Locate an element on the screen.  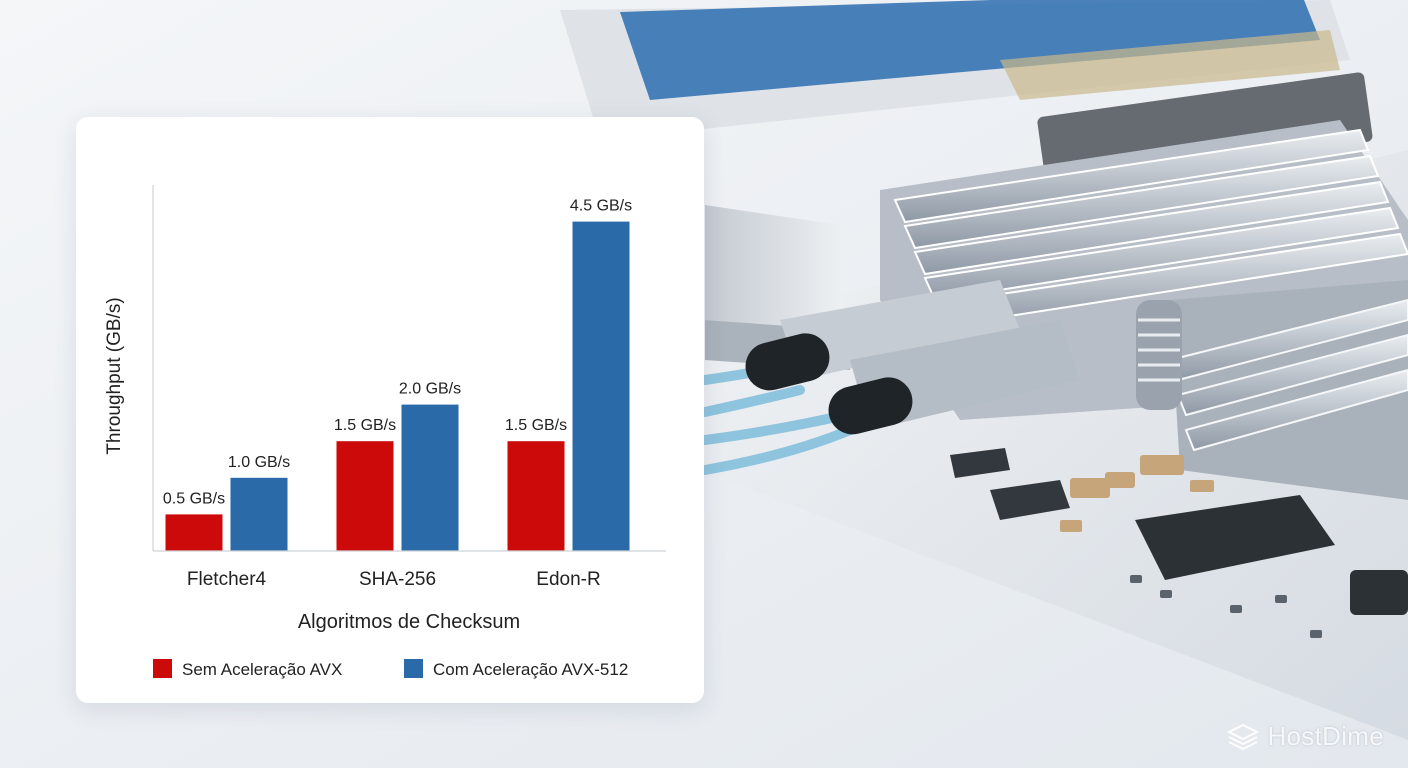
bar-sha-256-series1 is located at coordinates (365, 496).